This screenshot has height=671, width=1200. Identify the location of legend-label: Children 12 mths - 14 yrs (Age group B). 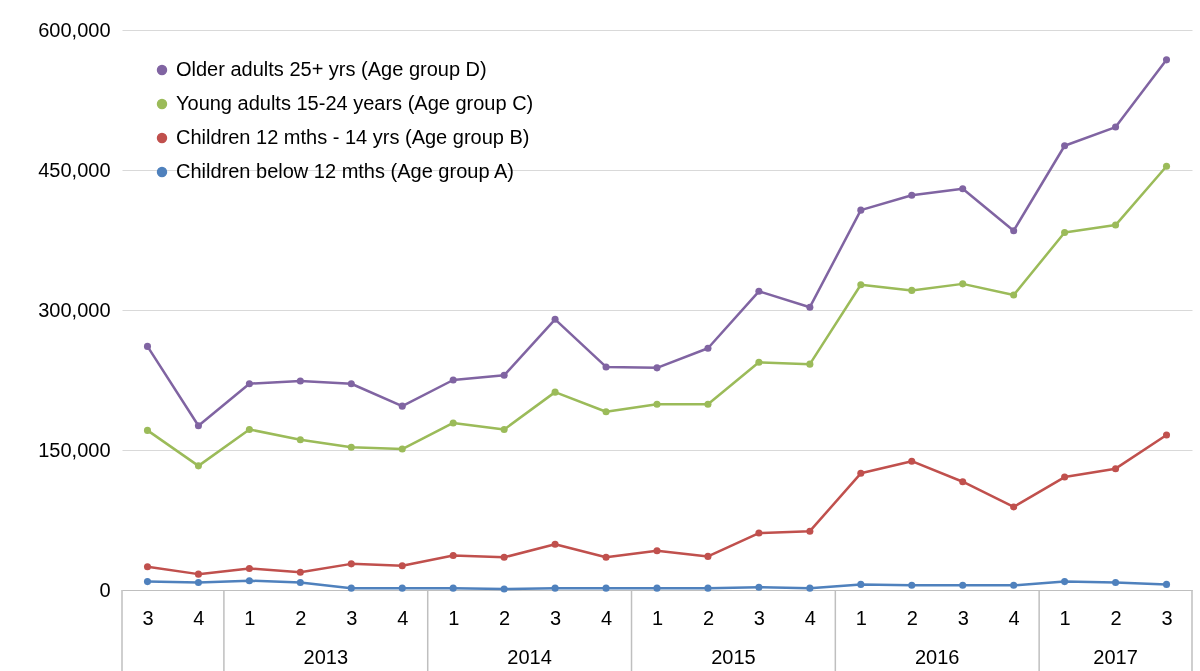
(353, 137).